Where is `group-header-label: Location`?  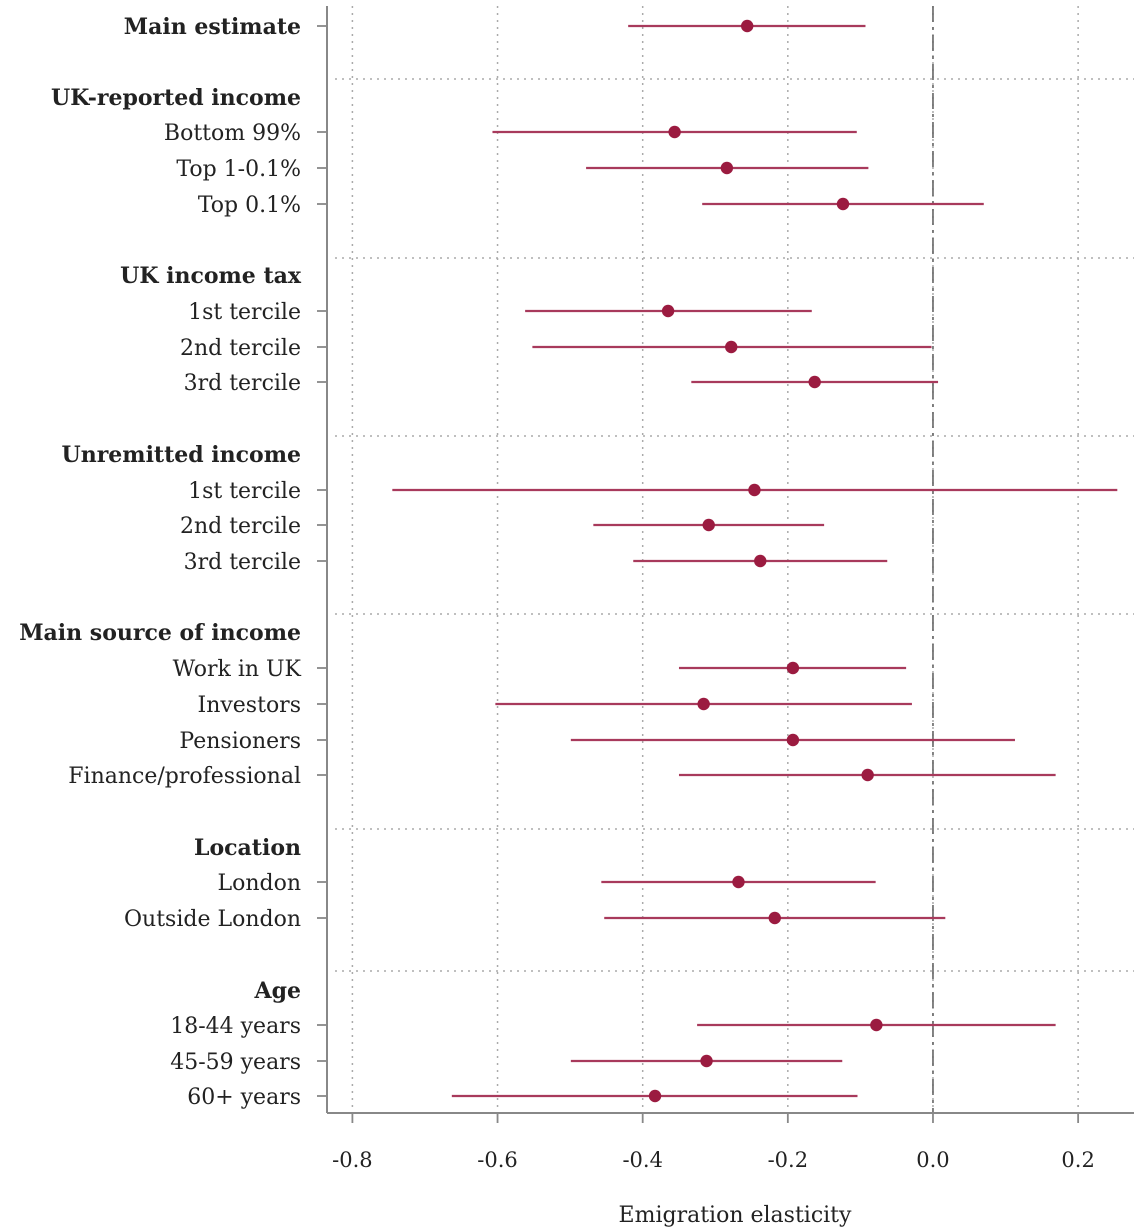
group-header-label: Location is located at coordinates (247, 848).